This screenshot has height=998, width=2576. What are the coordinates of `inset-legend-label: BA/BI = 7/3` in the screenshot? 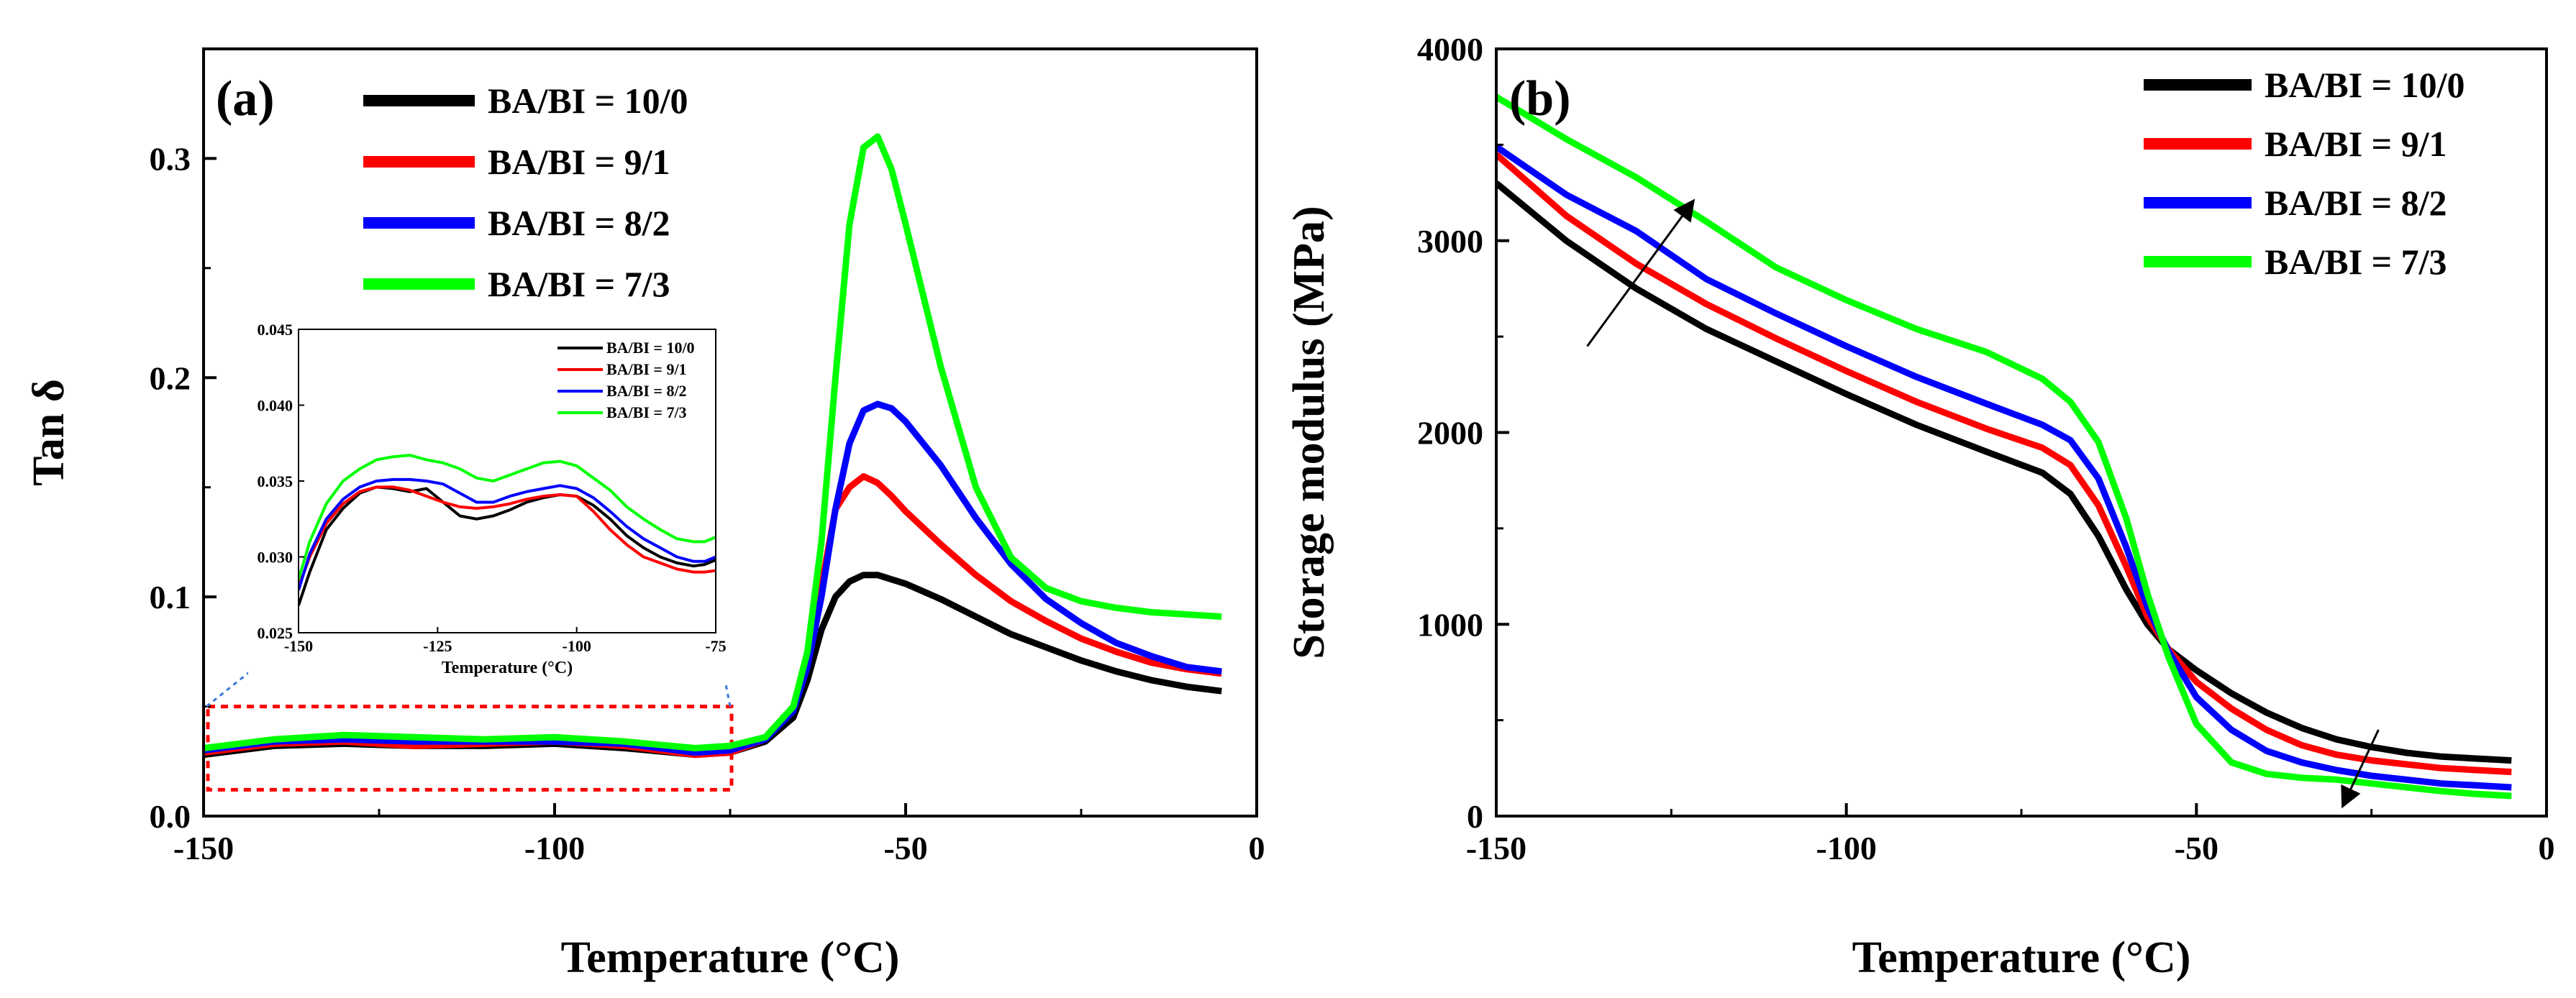 It's located at (646, 412).